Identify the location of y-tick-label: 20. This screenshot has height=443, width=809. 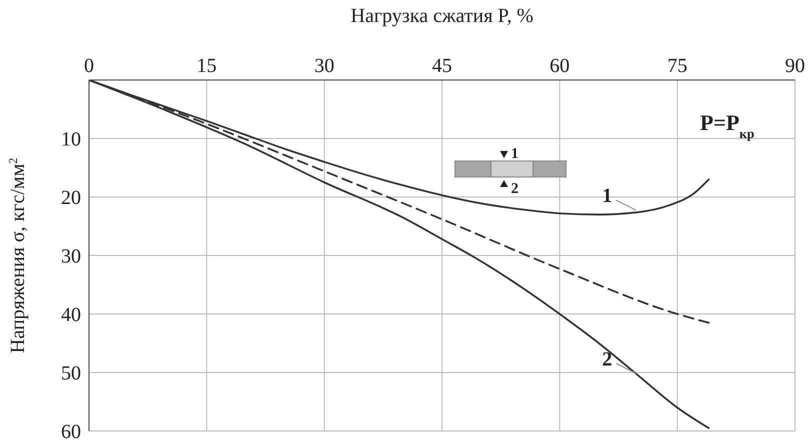
(71, 198).